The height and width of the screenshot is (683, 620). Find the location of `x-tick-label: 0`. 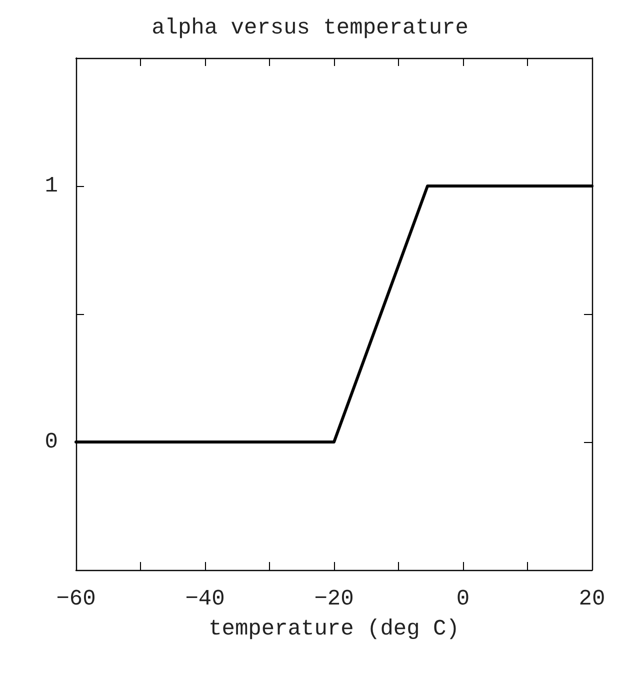

x-tick-label: 0 is located at coordinates (463, 599).